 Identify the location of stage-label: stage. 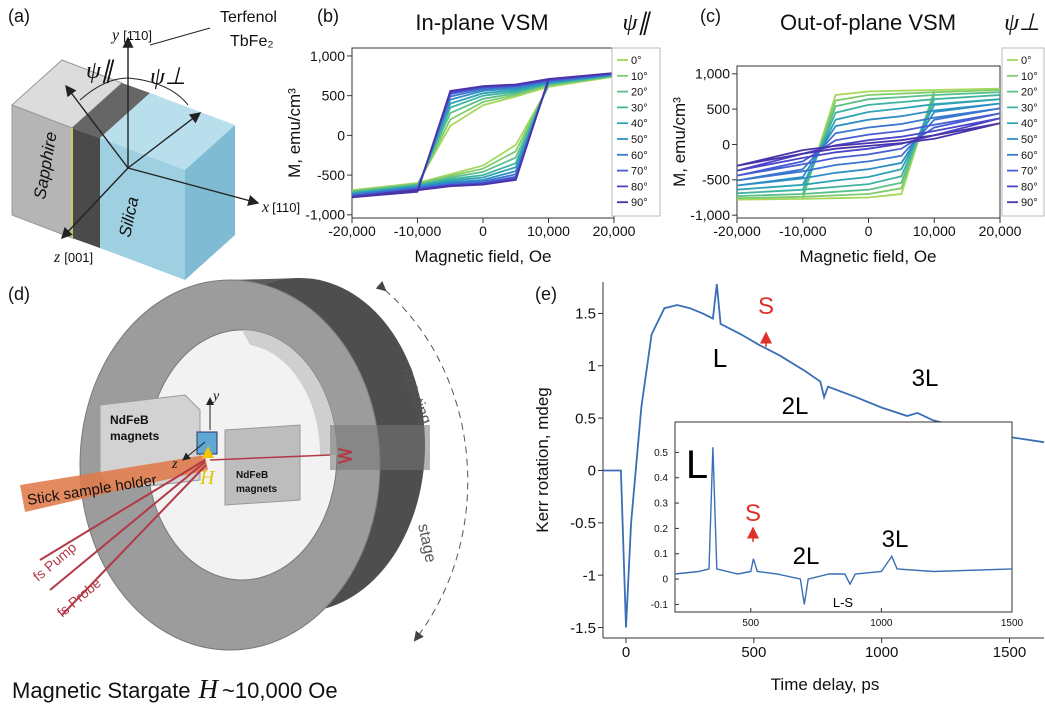
(426, 543).